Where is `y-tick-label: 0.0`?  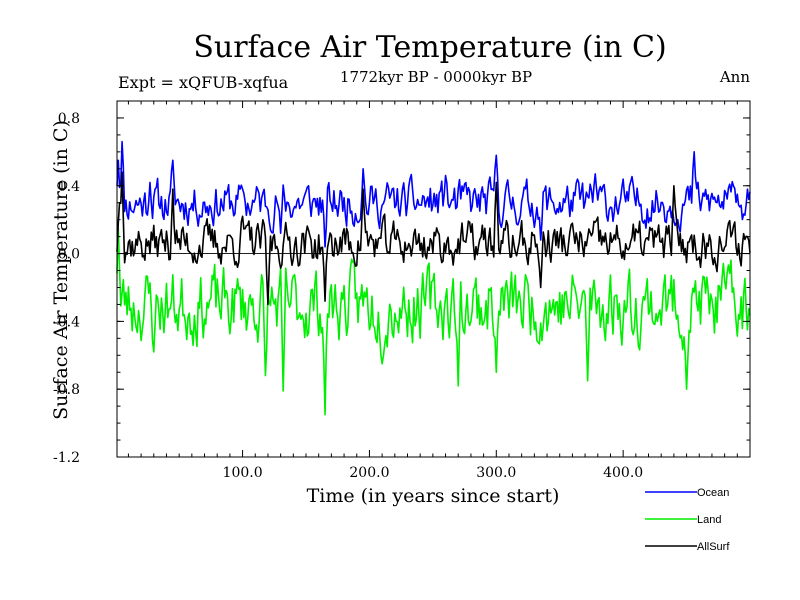
y-tick-label: 0.0 is located at coordinates (69, 255).